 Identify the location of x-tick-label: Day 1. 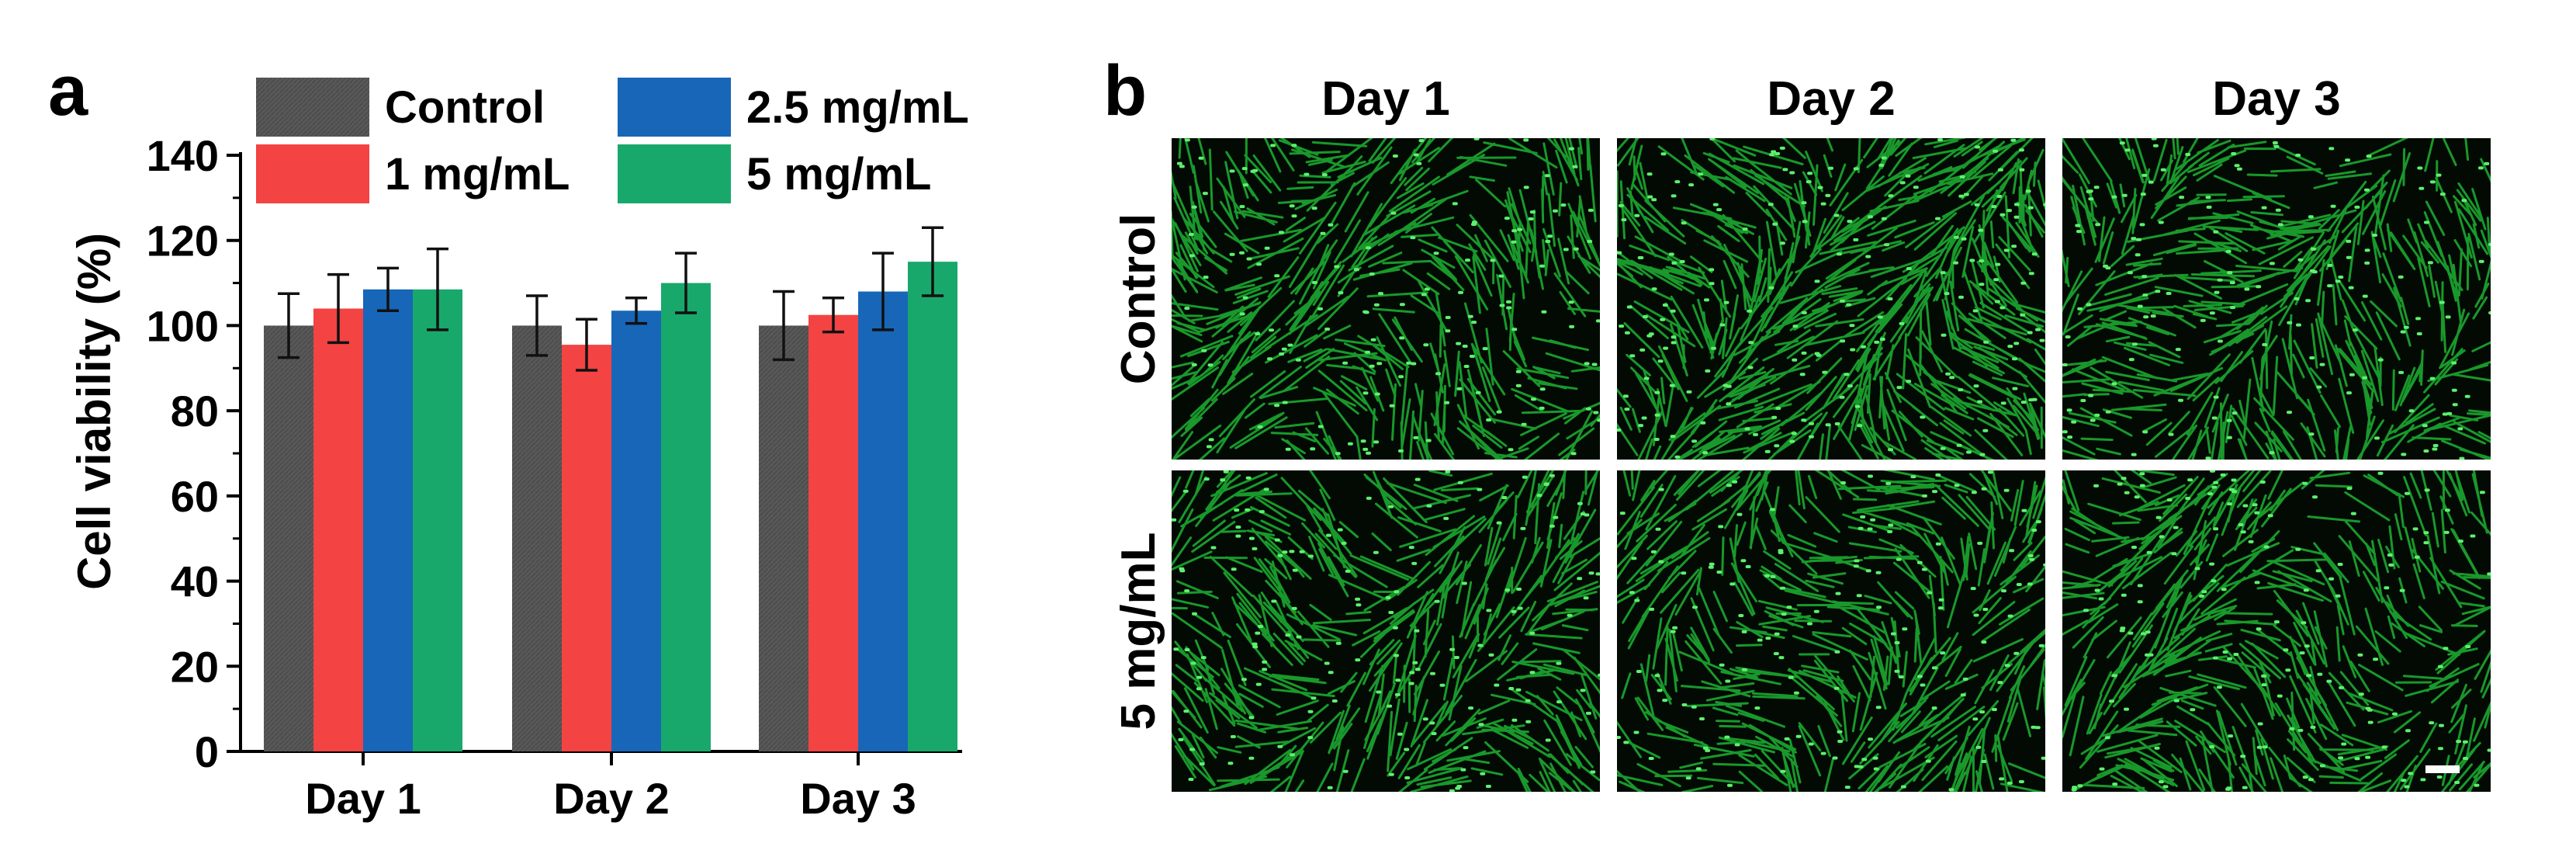
(363, 798).